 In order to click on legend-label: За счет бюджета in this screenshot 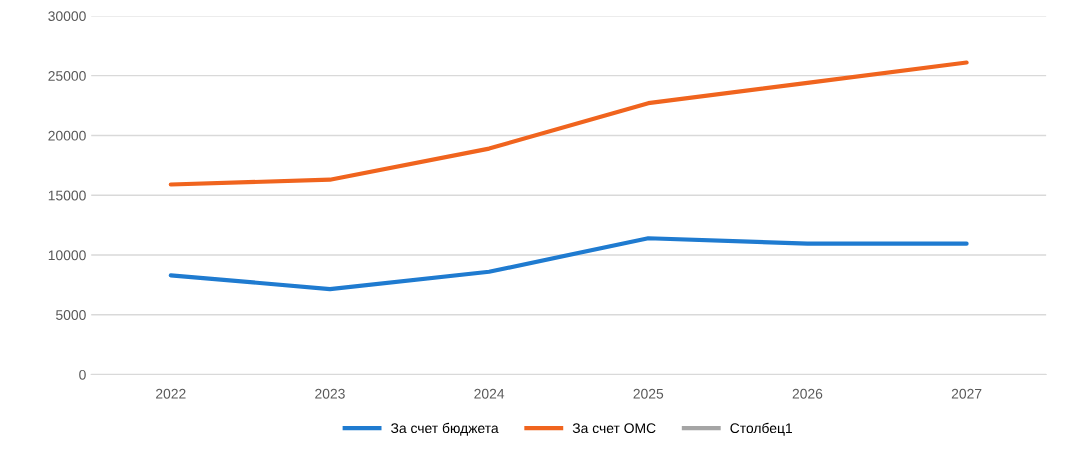, I will do `click(444, 429)`.